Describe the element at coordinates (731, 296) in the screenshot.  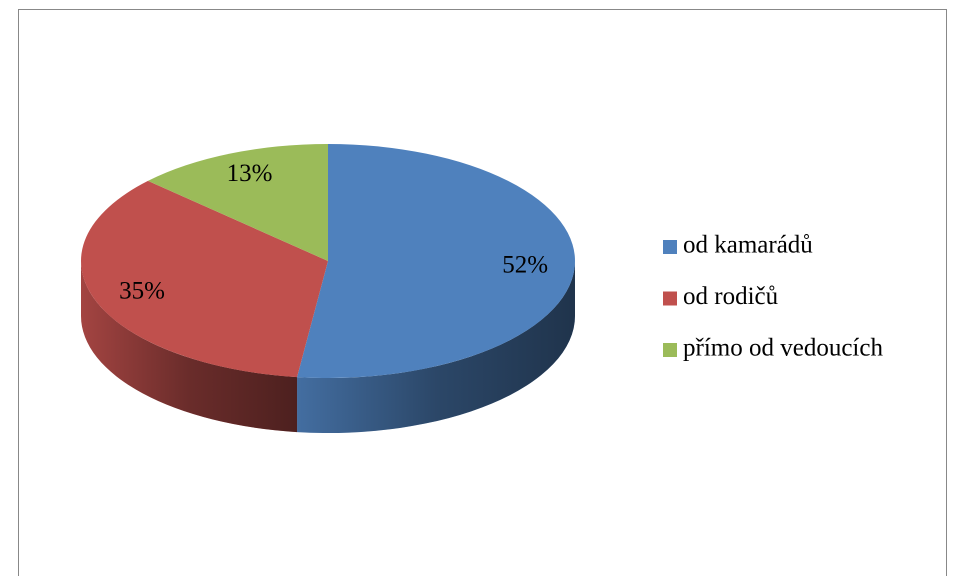
I see `legend-label: od rodičů` at that location.